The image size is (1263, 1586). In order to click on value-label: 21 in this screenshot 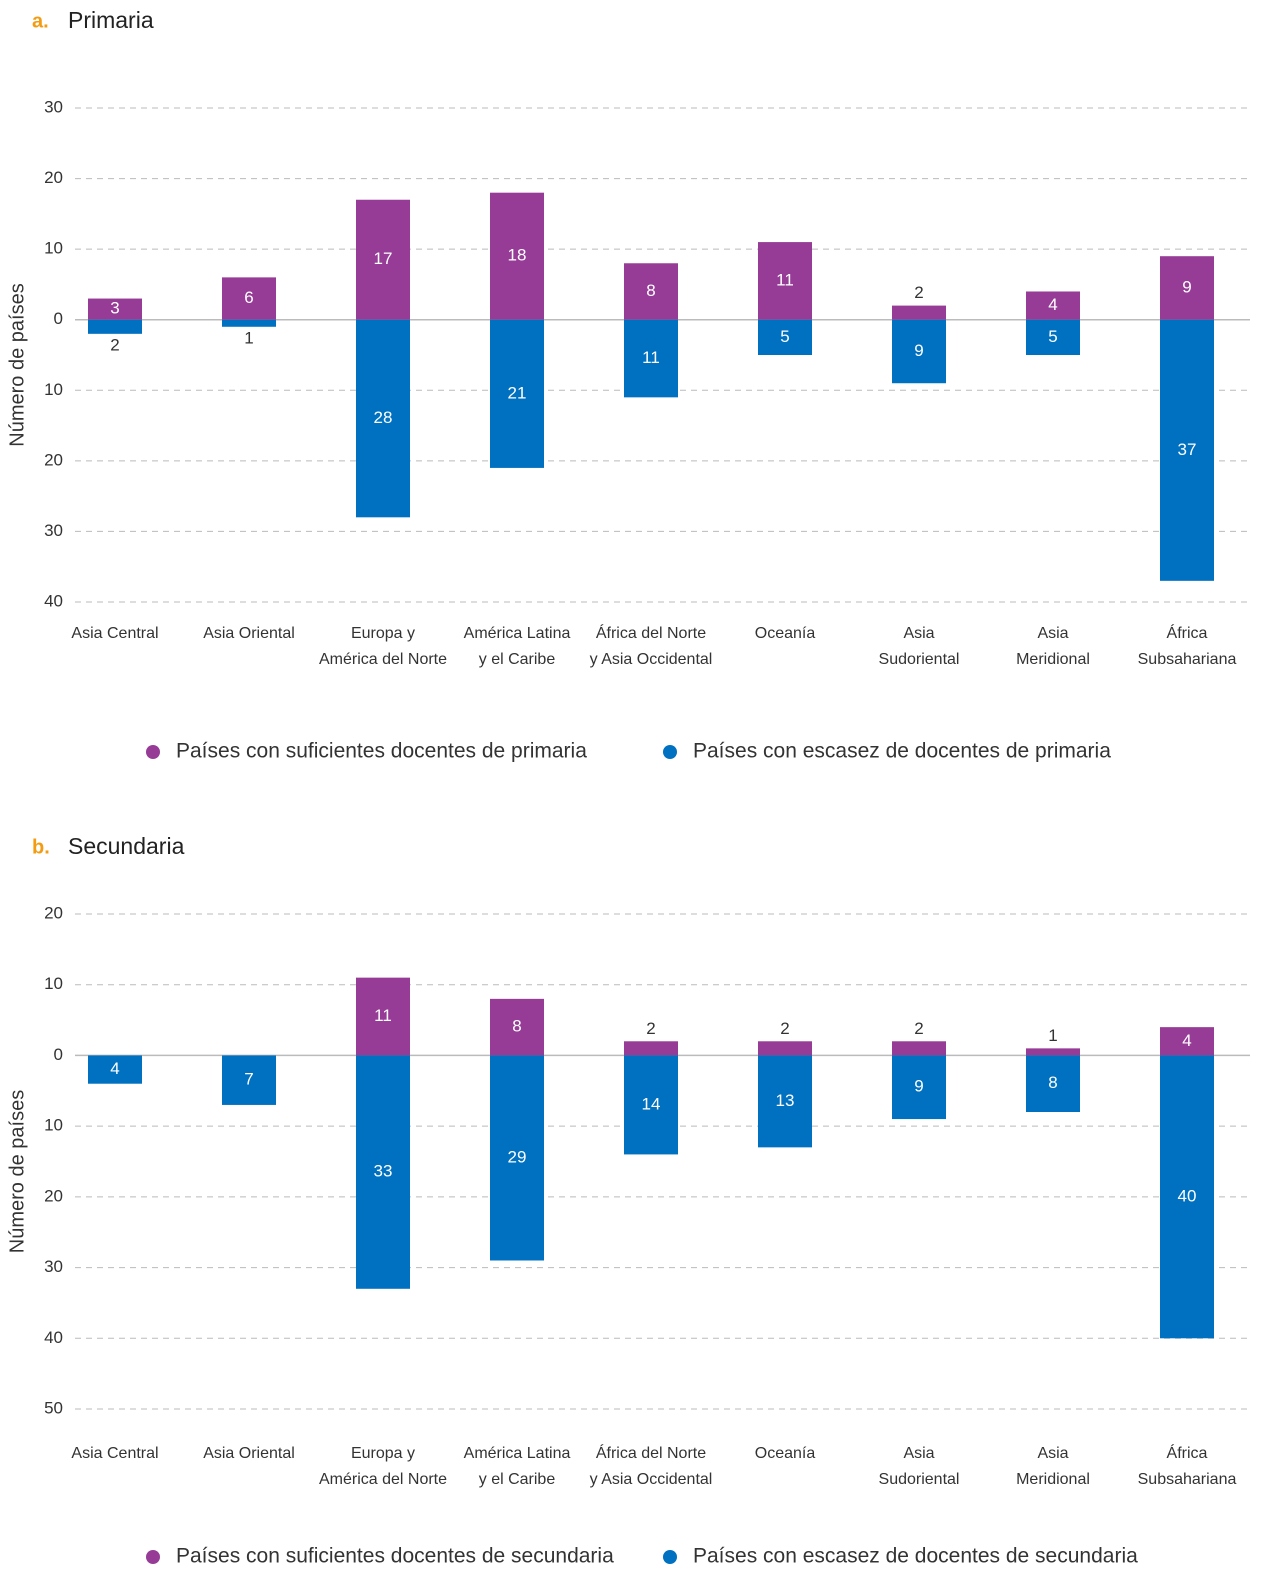, I will do `click(517, 392)`.